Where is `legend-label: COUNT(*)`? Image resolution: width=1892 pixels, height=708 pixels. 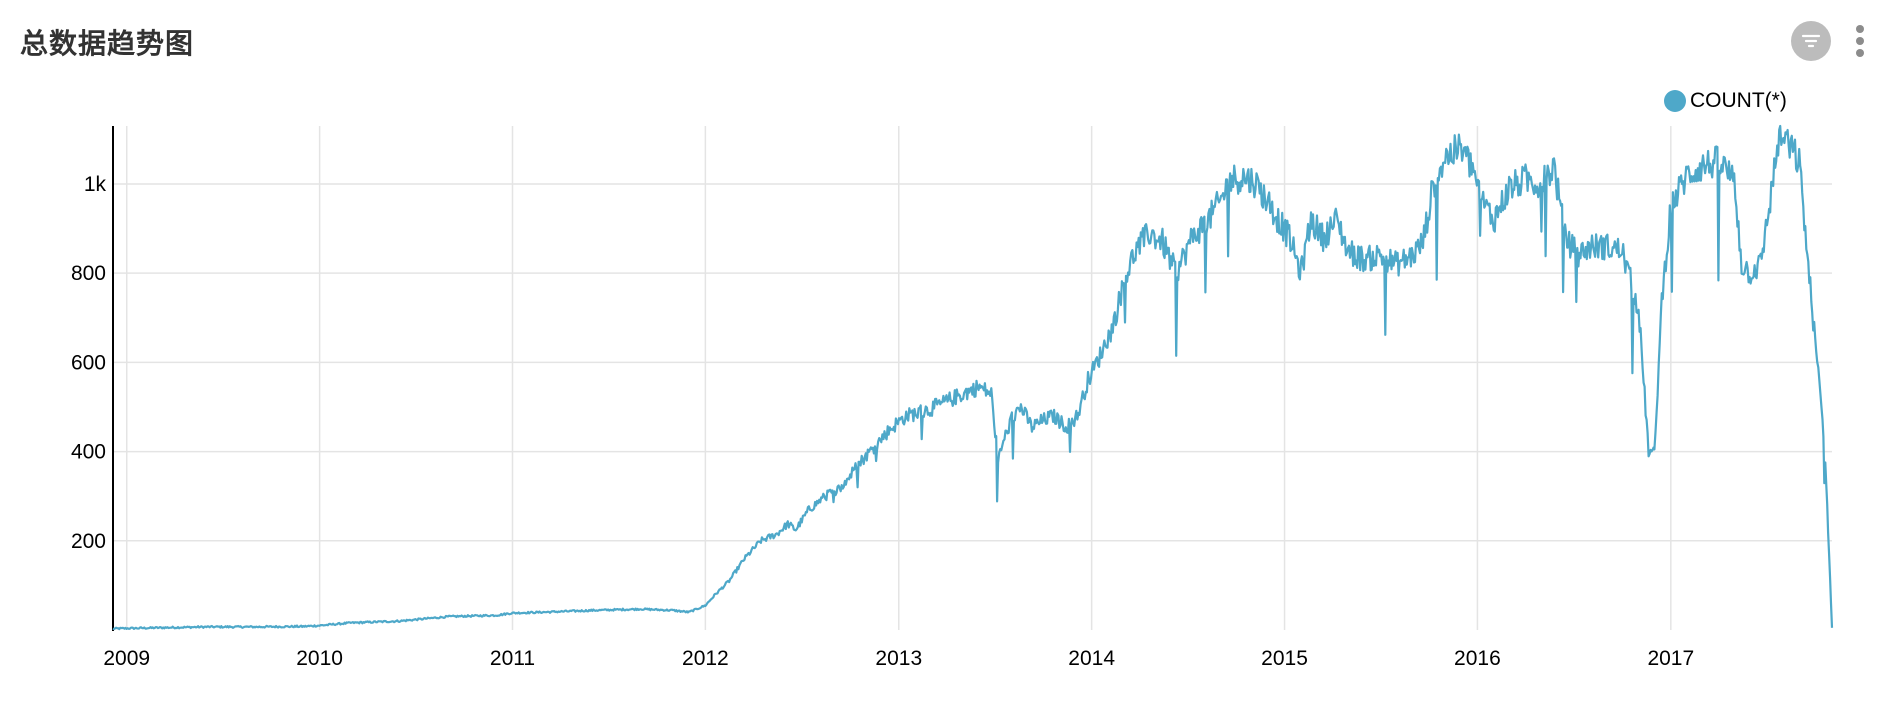
legend-label: COUNT(*) is located at coordinates (1738, 100).